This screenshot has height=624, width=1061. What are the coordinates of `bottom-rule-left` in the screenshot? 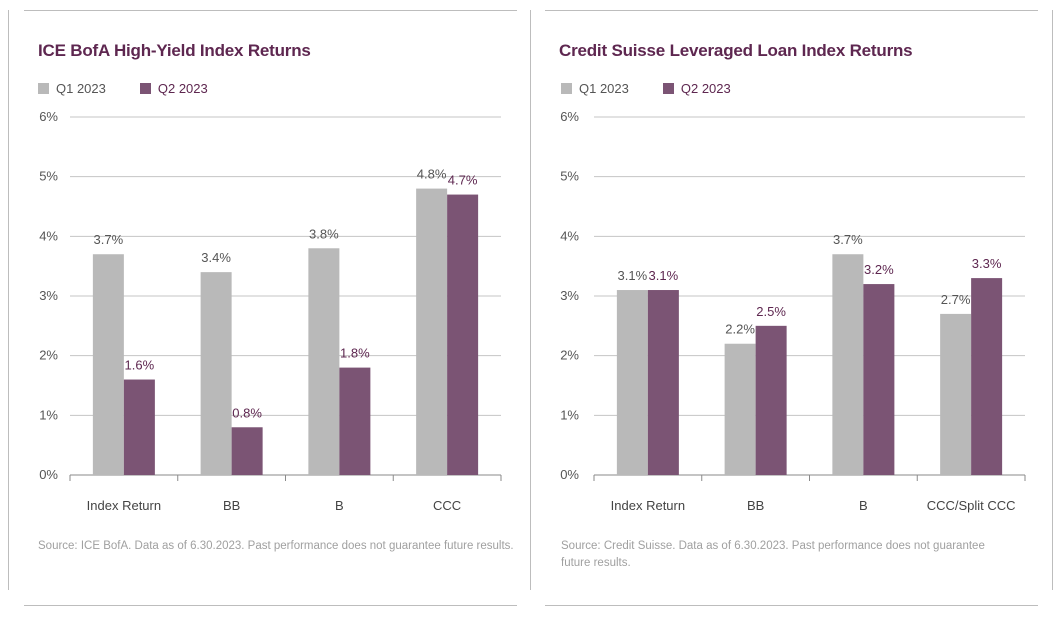 It's located at (270, 605).